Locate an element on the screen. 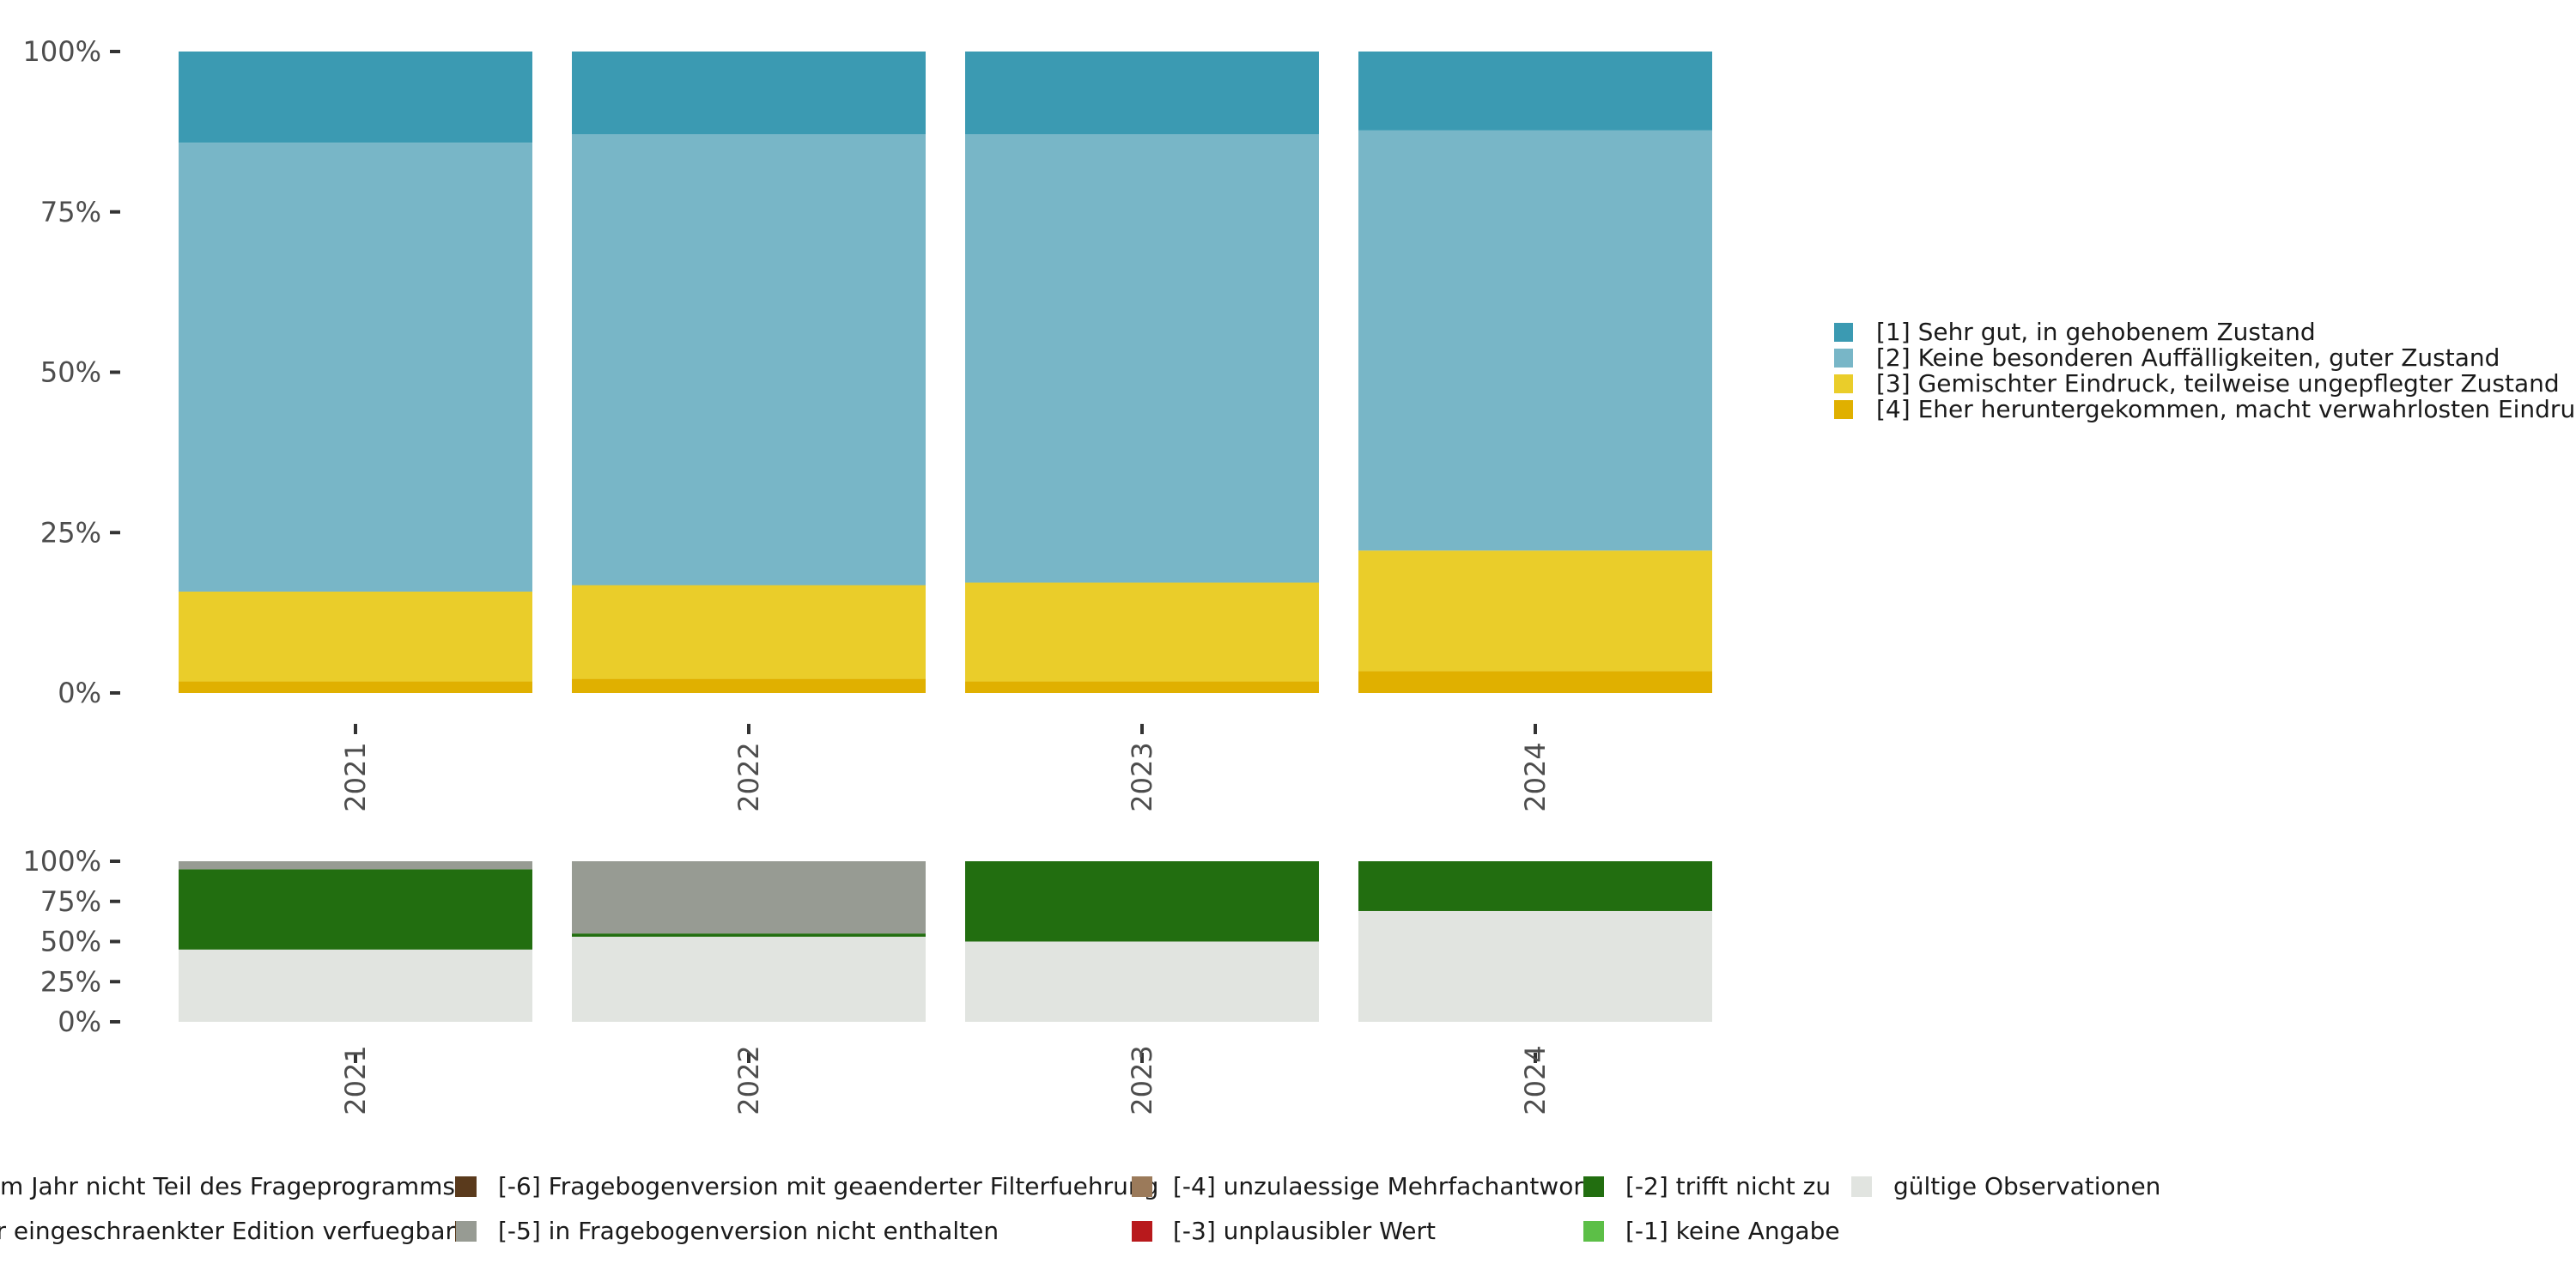  legend-bottom-label: [-1] keine Angabe is located at coordinates (1733, 1231).